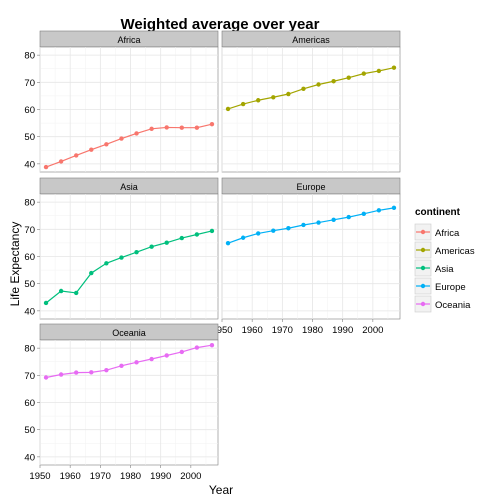  I want to click on legend-item-asia: Asia, so click(434, 268).